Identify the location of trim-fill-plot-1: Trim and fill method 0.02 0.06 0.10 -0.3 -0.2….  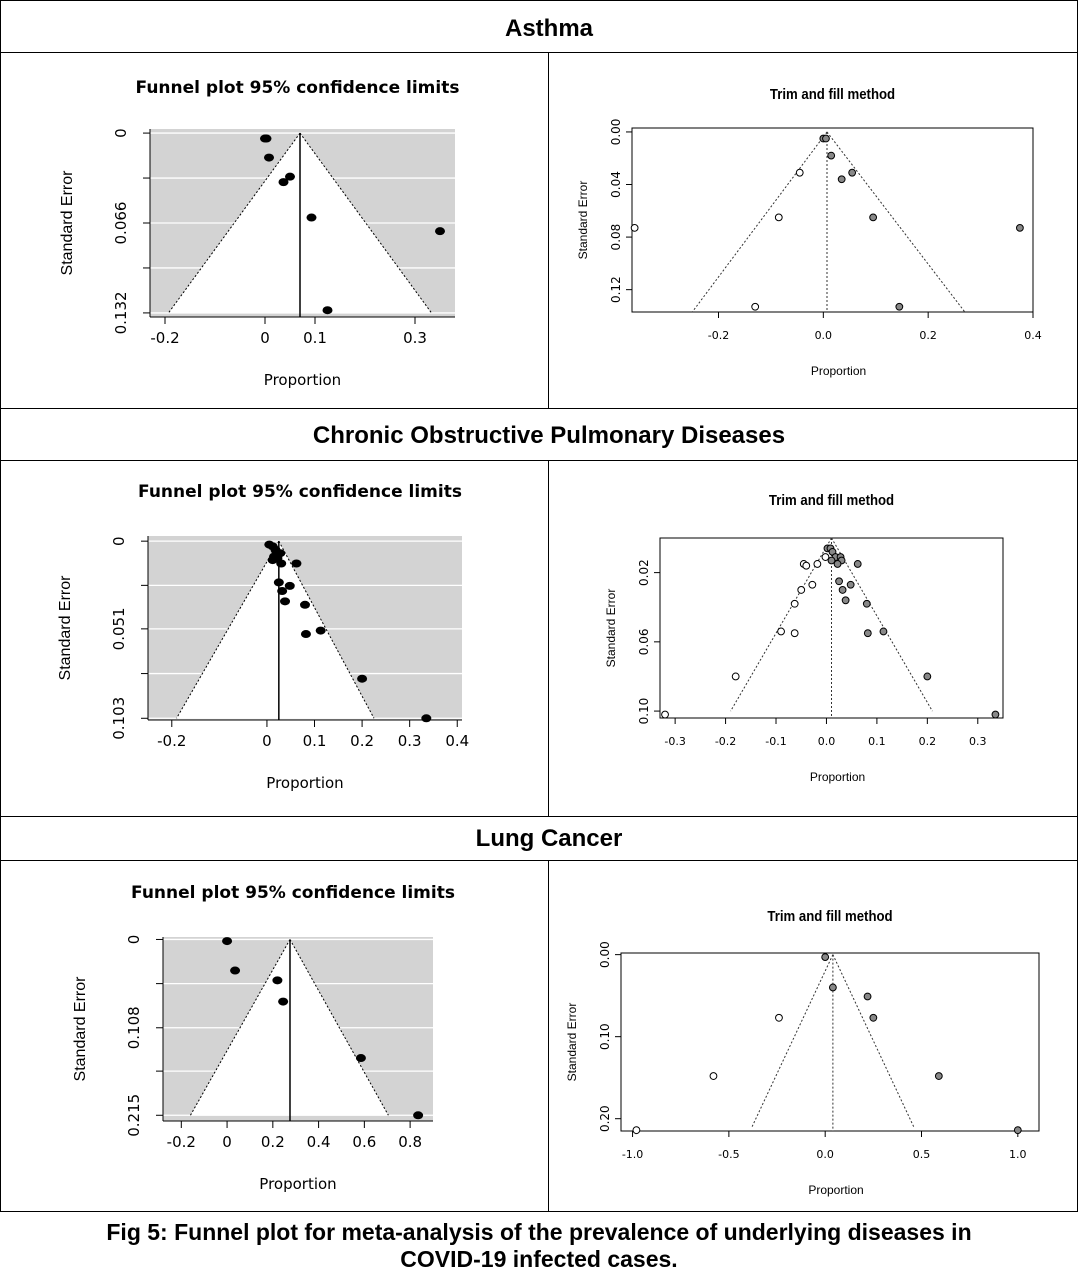
(804, 637).